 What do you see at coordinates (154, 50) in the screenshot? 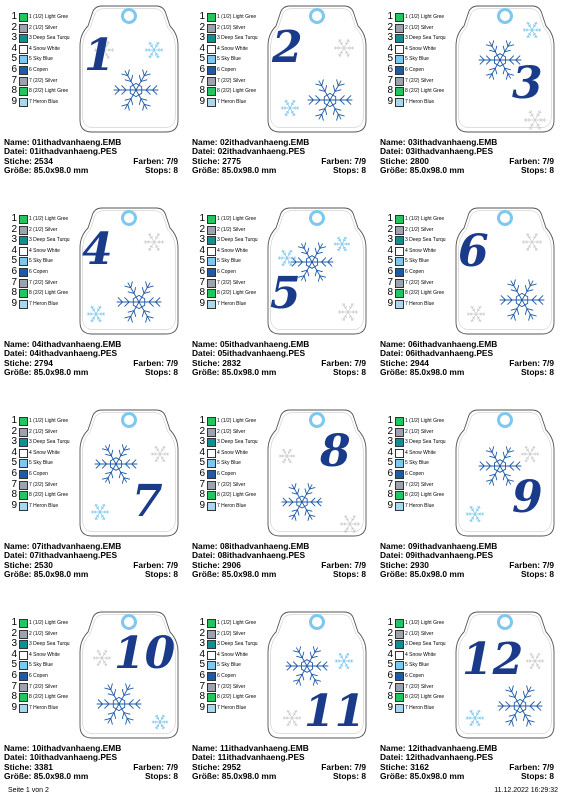
I see `snowflake-icon` at bounding box center [154, 50].